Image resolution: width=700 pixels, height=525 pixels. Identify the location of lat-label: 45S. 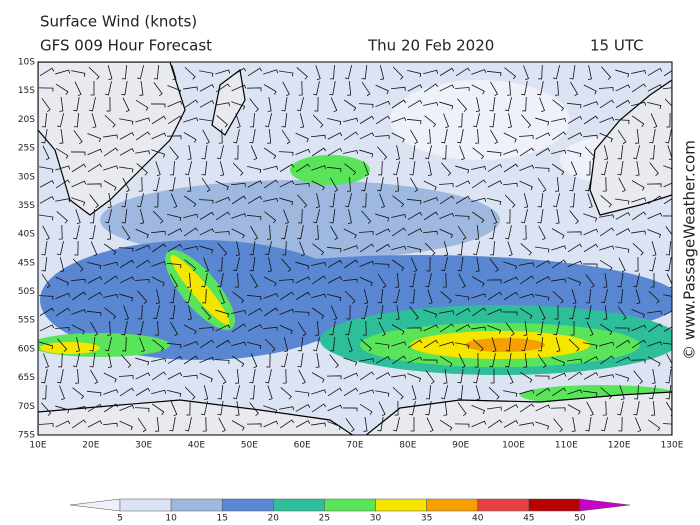
(26, 263).